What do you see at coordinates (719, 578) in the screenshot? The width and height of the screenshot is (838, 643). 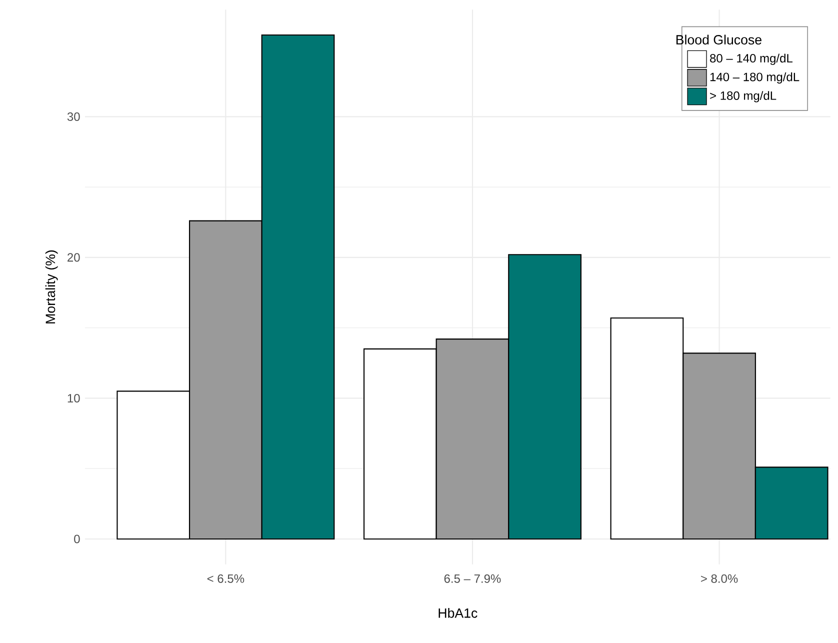 I see `x-tick-label: > 8.0%` at bounding box center [719, 578].